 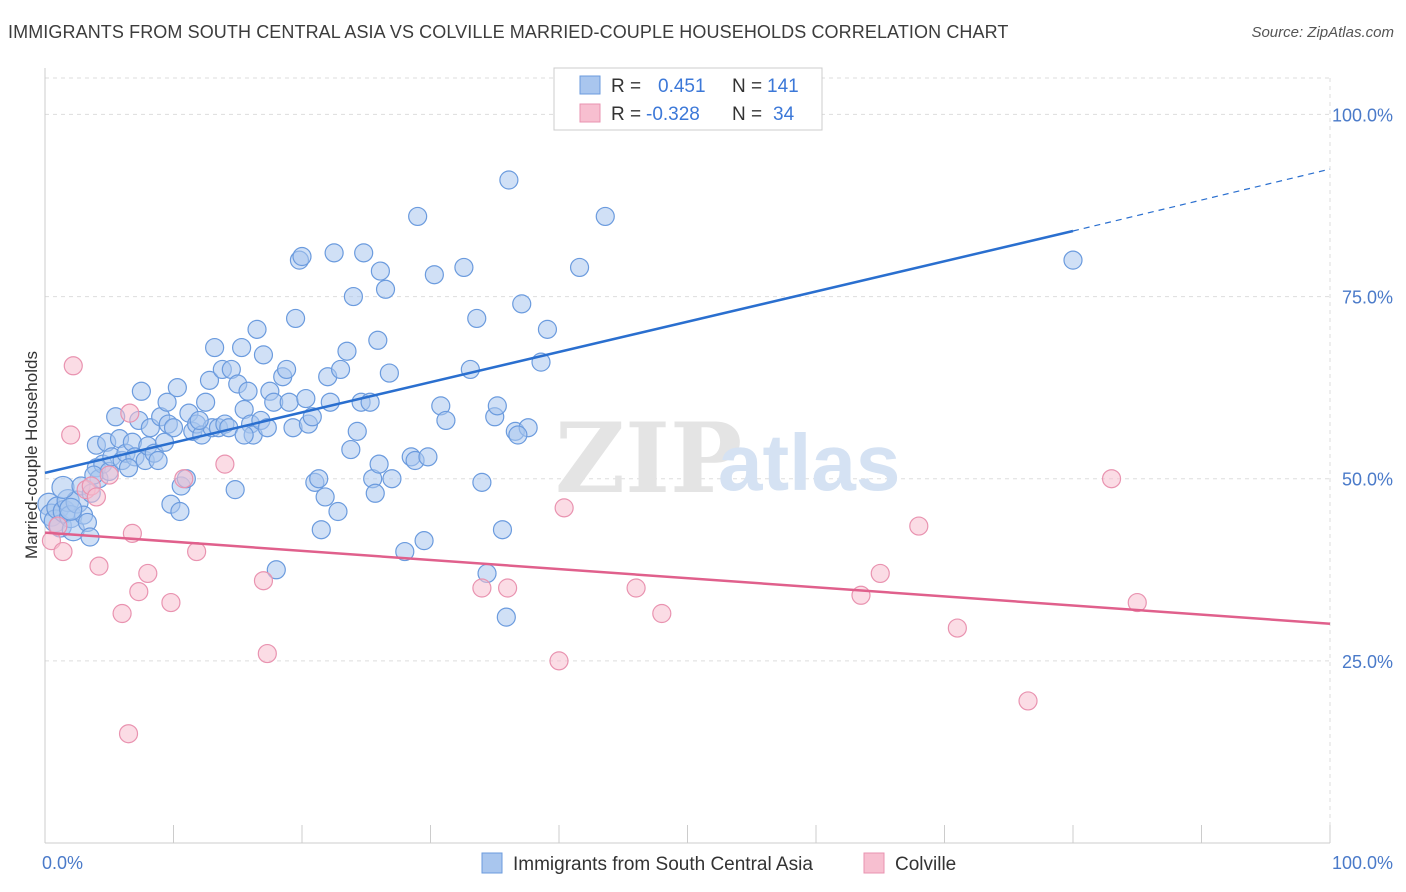 I want to click on legend-r-label-blue: R =, so click(x=626, y=86).